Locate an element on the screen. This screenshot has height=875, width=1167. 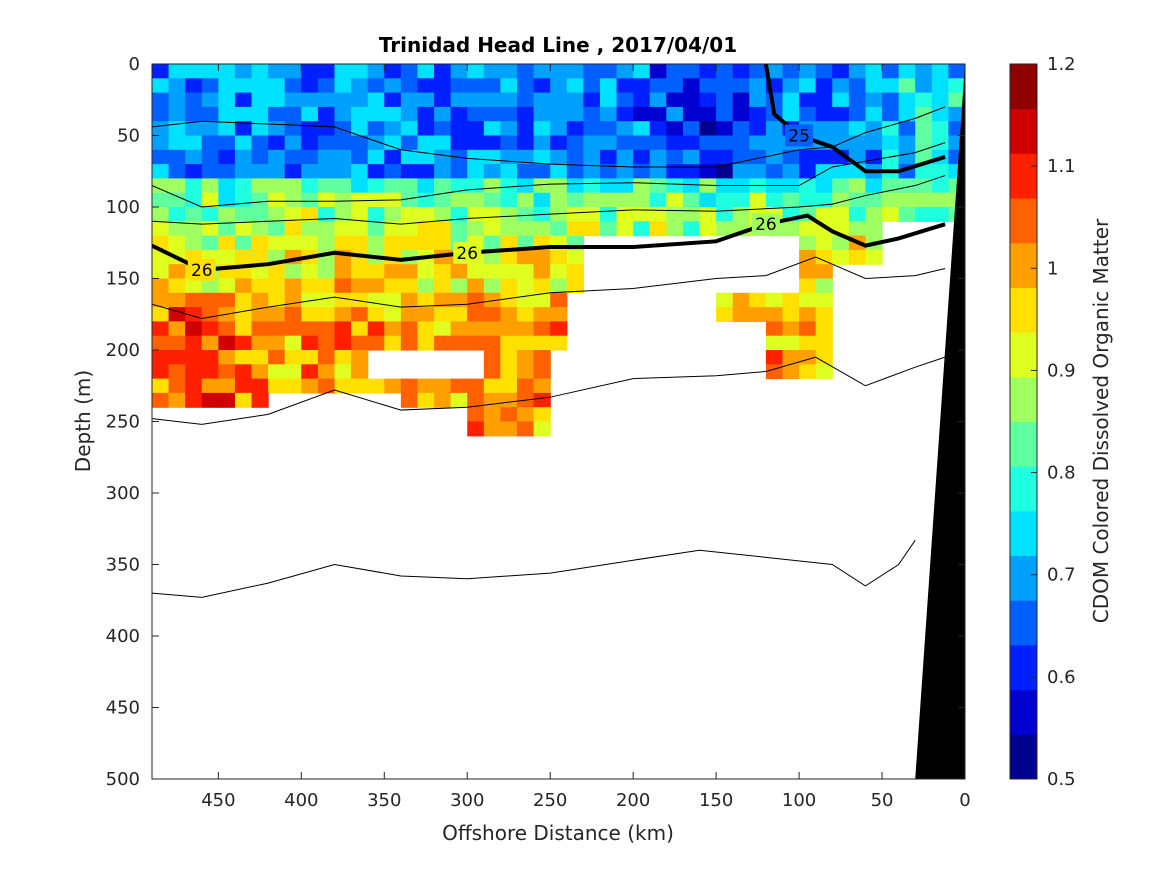
colorbar: 0.5 0.6 0.7 0.8 0.9 1 1.1 1.2 is located at coordinates (1042, 422).